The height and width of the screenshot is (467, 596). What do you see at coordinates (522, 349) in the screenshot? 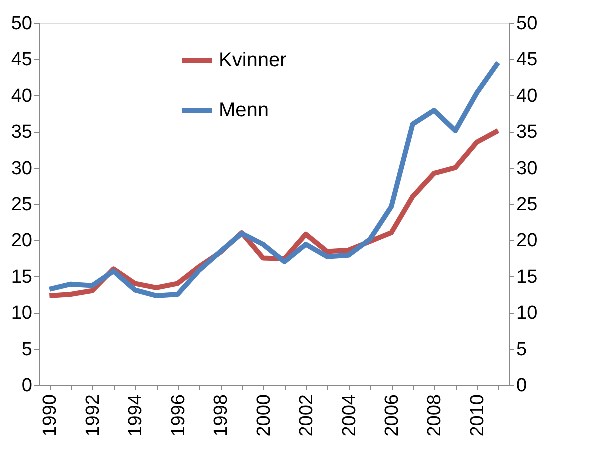
I see `y2-tick-label: 5` at bounding box center [522, 349].